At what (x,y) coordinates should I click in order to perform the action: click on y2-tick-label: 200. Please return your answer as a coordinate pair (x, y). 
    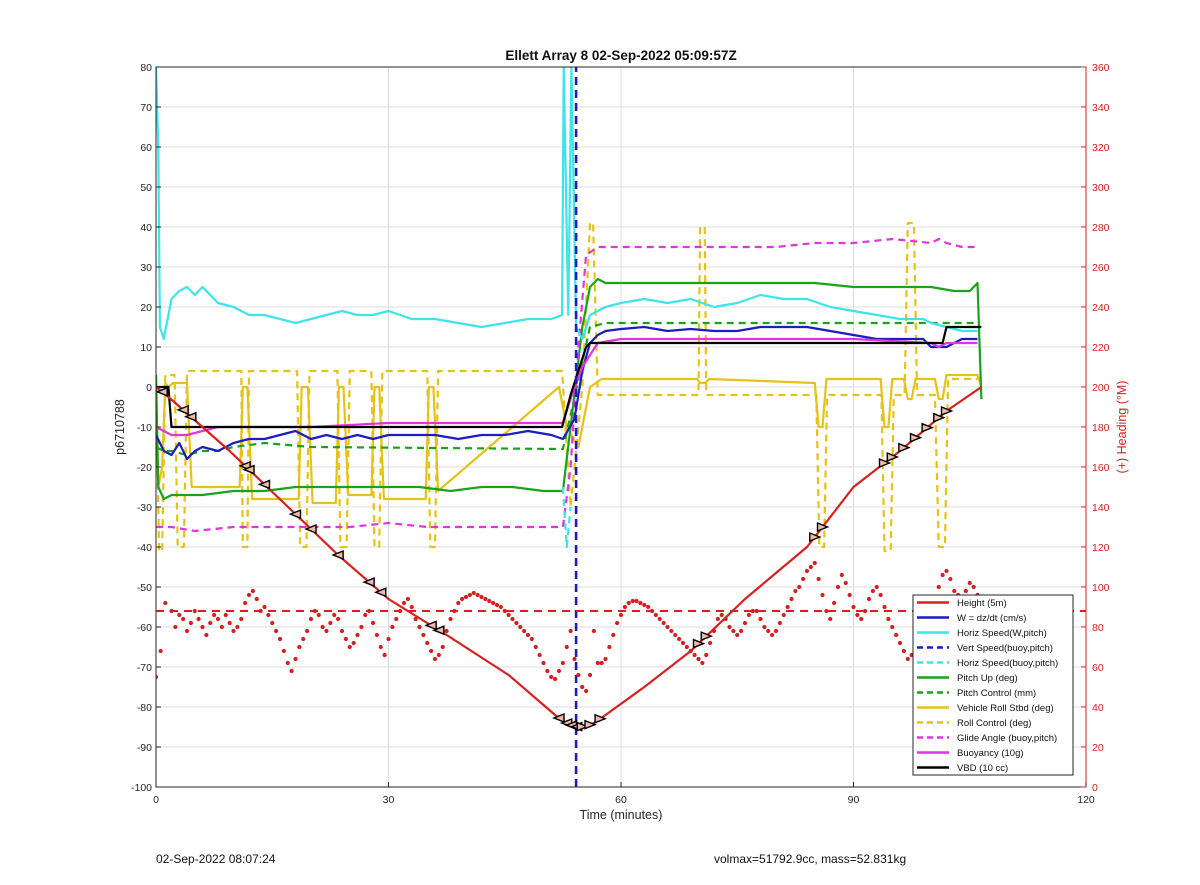
    Looking at the image, I should click on (1101, 388).